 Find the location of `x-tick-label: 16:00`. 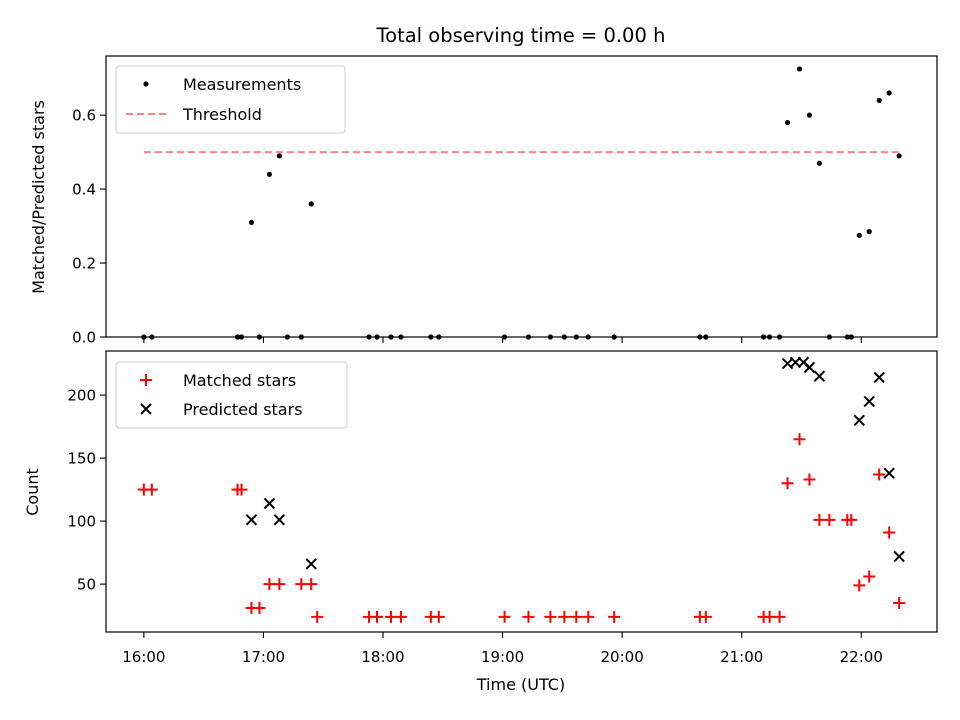

x-tick-label: 16:00 is located at coordinates (143, 657).